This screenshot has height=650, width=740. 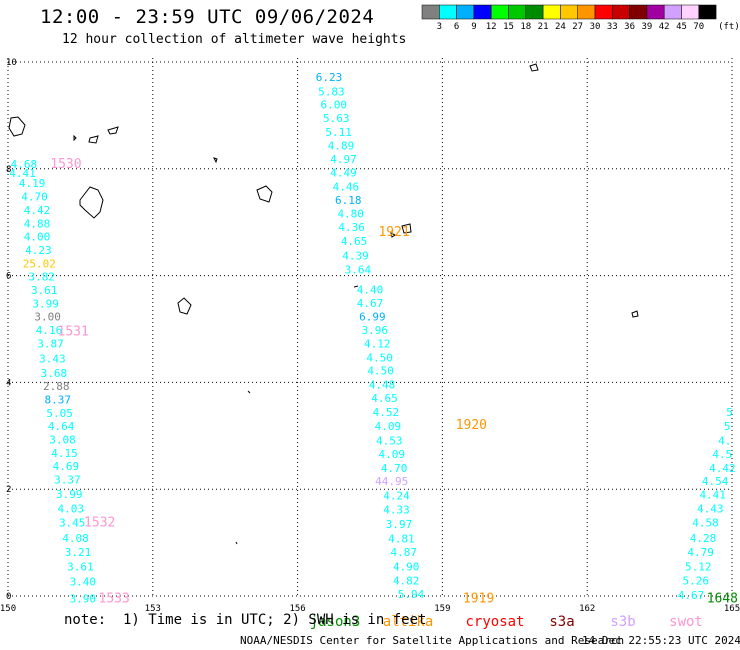 What do you see at coordinates (391, 481) in the screenshot?
I see `wave-height-label: 44.95` at bounding box center [391, 481].